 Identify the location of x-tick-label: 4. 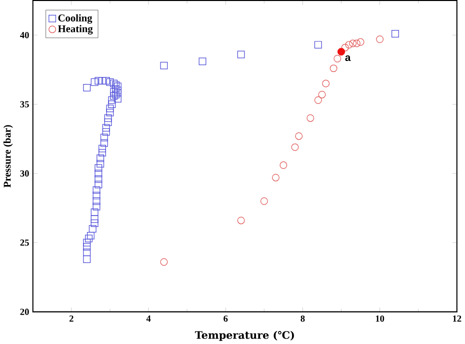
(148, 318).